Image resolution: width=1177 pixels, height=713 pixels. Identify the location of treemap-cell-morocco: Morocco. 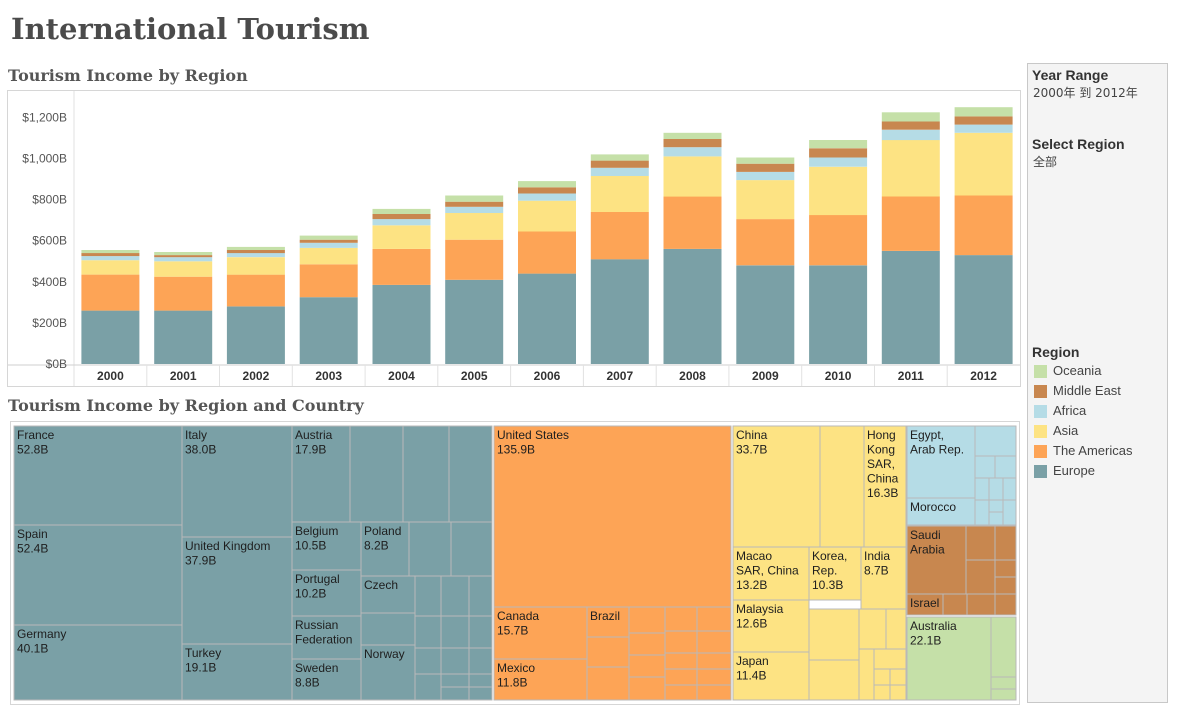
(941, 511).